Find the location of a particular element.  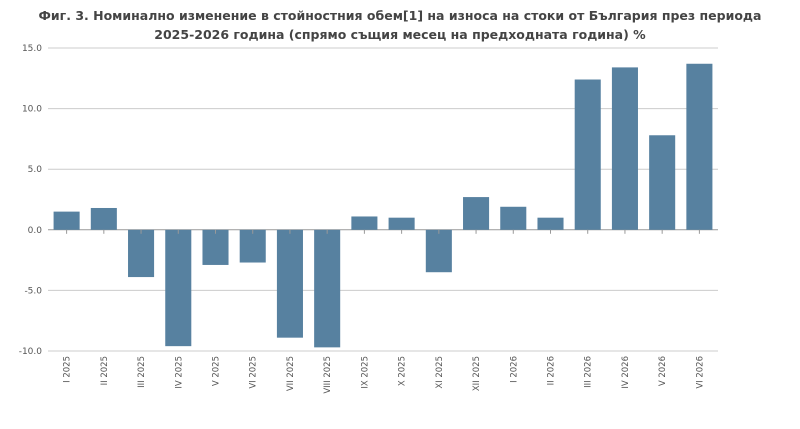

x-tick-label: I 2025 is located at coordinates (68, 369).